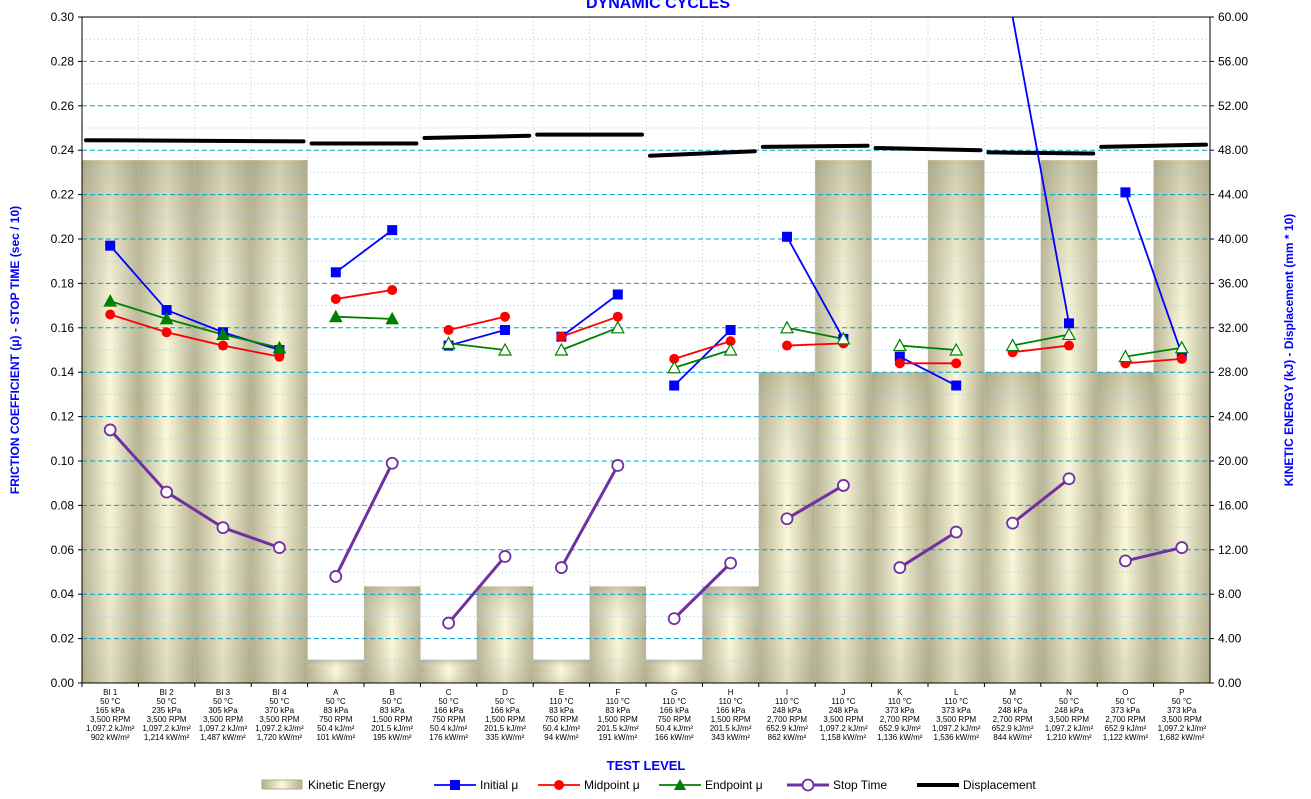  I want to click on x-category-detail: 862 kW/m², so click(787, 737).